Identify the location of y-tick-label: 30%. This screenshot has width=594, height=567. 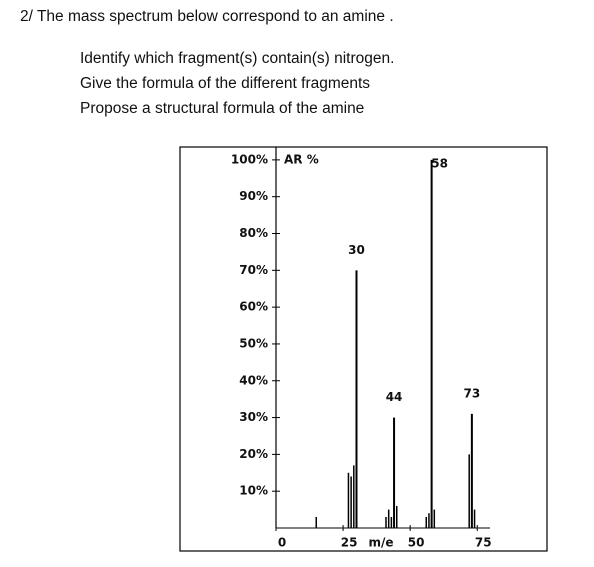
(253, 417).